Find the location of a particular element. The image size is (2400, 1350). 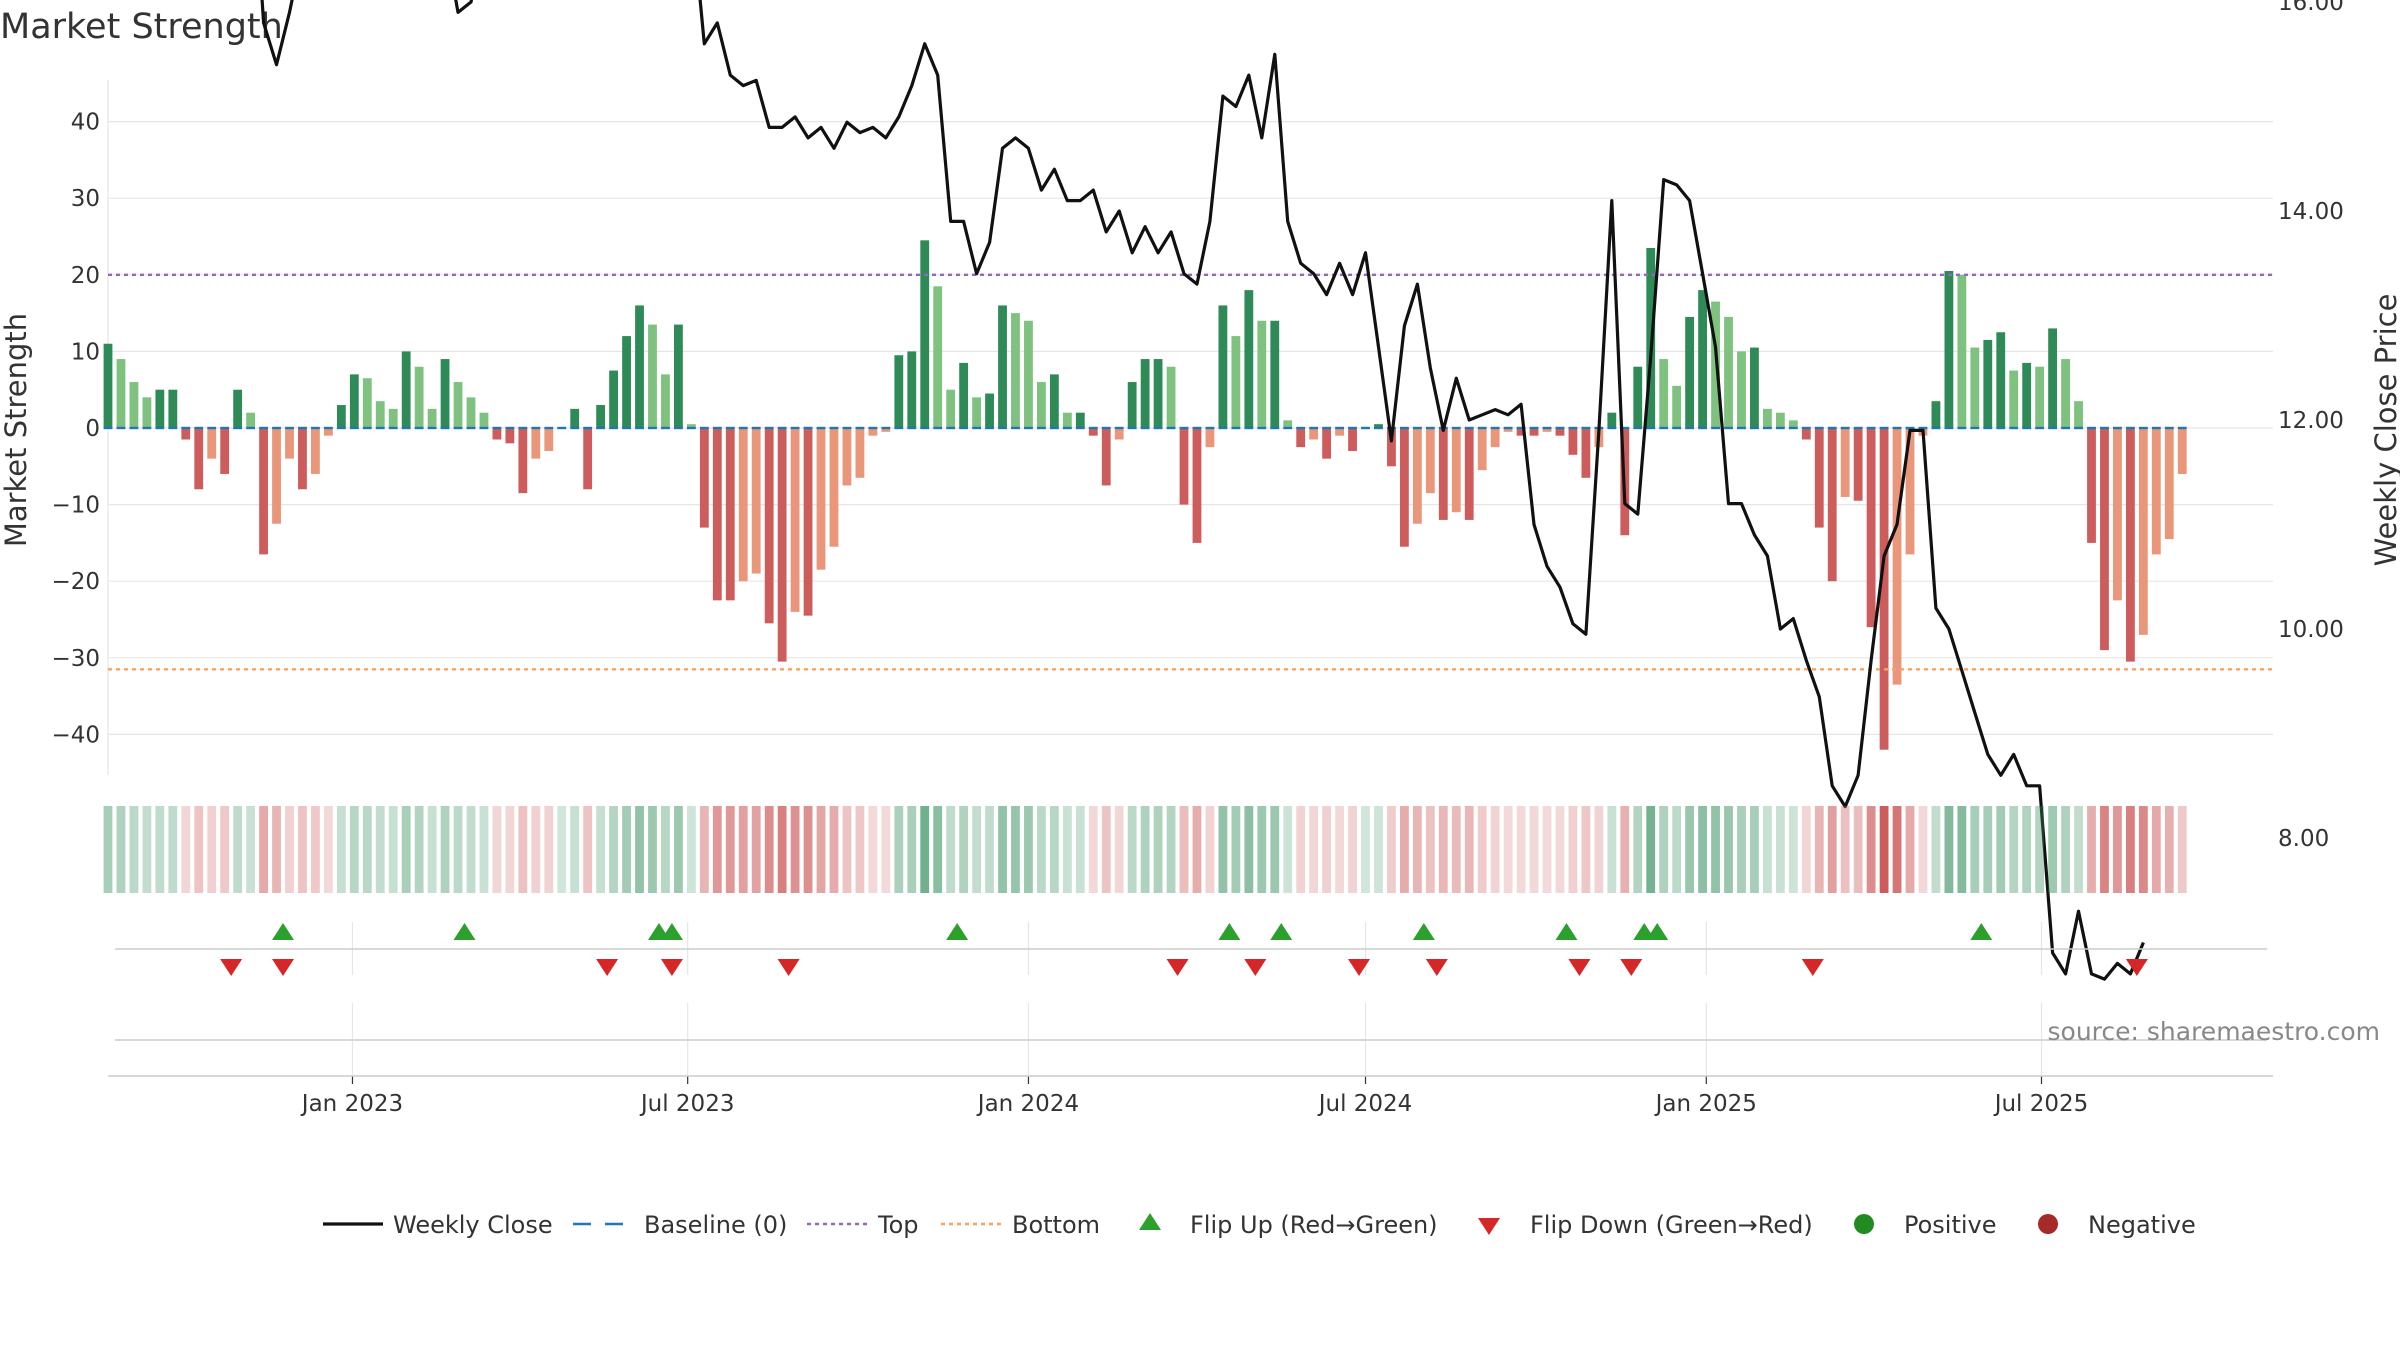

x-tick-label: Jul 2024 is located at coordinates (1365, 1104).